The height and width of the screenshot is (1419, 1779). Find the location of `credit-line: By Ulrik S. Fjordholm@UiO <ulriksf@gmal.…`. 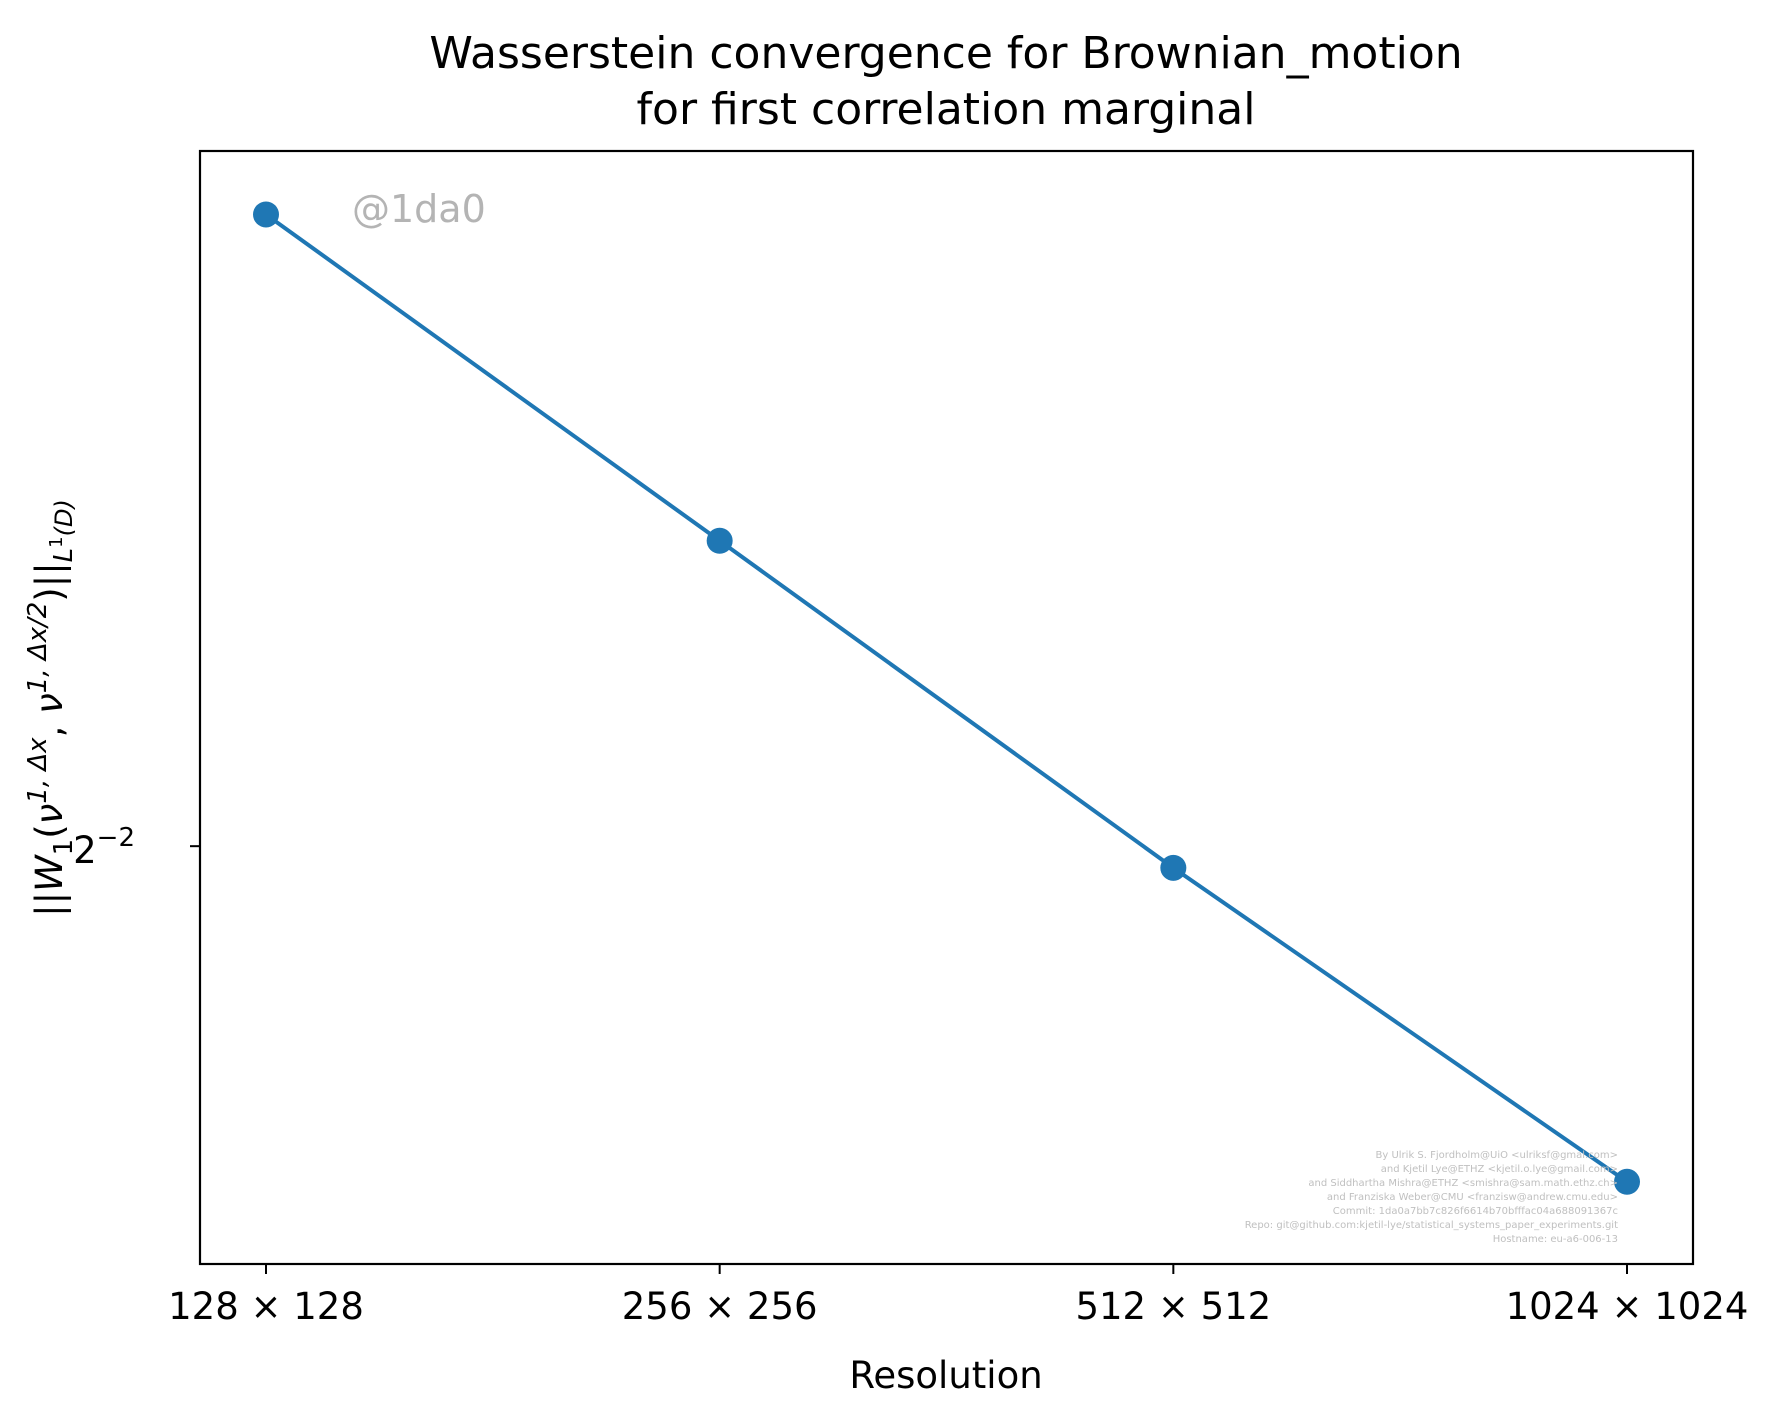

credit-line: By Ulrik S. Fjordholm@UiO <ulriksf@gmal.… is located at coordinates (1497, 1155).